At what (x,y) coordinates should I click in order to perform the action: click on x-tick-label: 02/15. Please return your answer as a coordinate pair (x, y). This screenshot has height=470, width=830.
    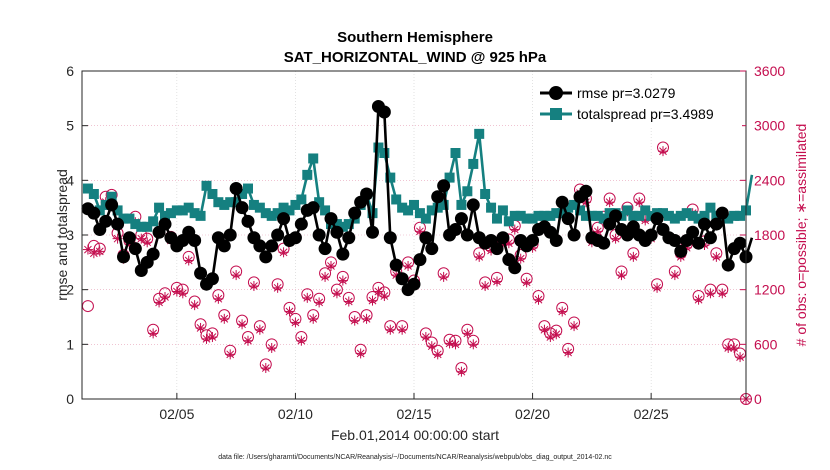
    Looking at the image, I should click on (413, 414).